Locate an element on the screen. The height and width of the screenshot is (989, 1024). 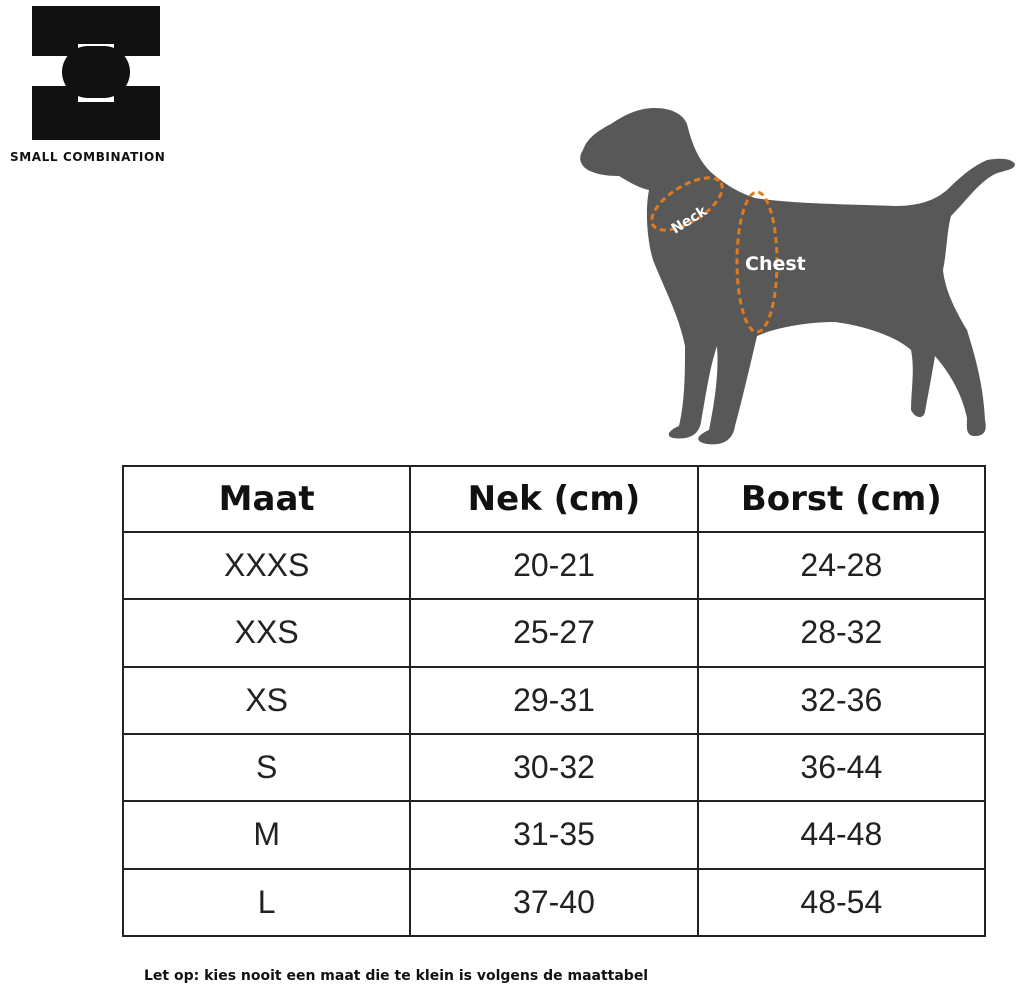
header-chest: Borst (cm) is located at coordinates (841, 499).